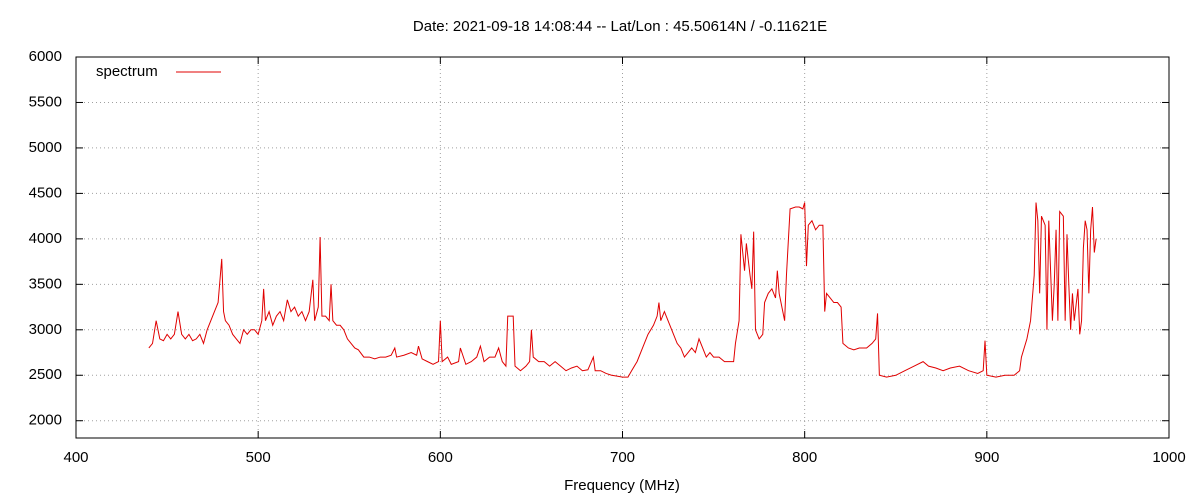  I want to click on x-tick-label: 400, so click(75, 457).